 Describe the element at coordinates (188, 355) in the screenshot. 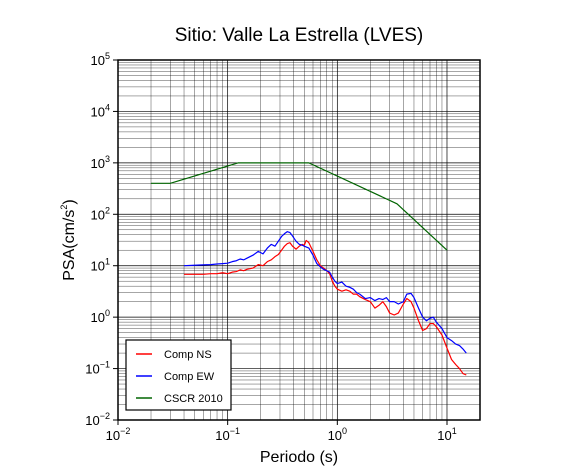

I see `legend-label-comp-ns: Comp NS` at that location.